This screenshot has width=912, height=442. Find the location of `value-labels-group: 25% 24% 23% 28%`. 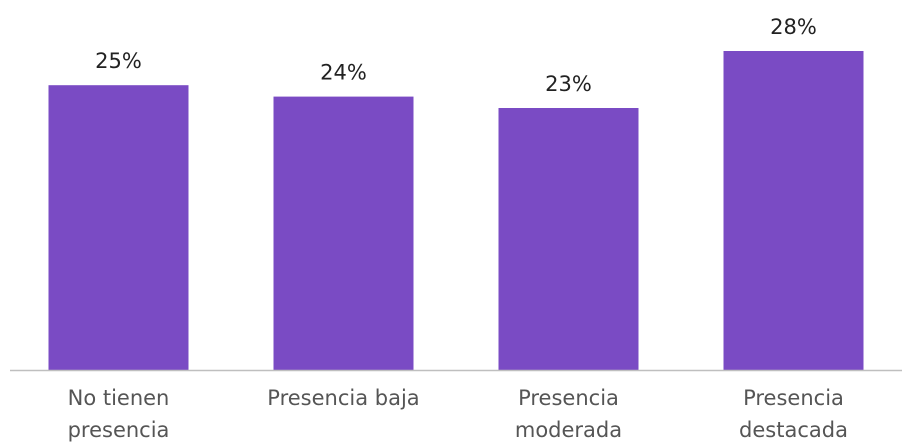

value-labels-group: 25% 24% 23% 28% is located at coordinates (456, 55).